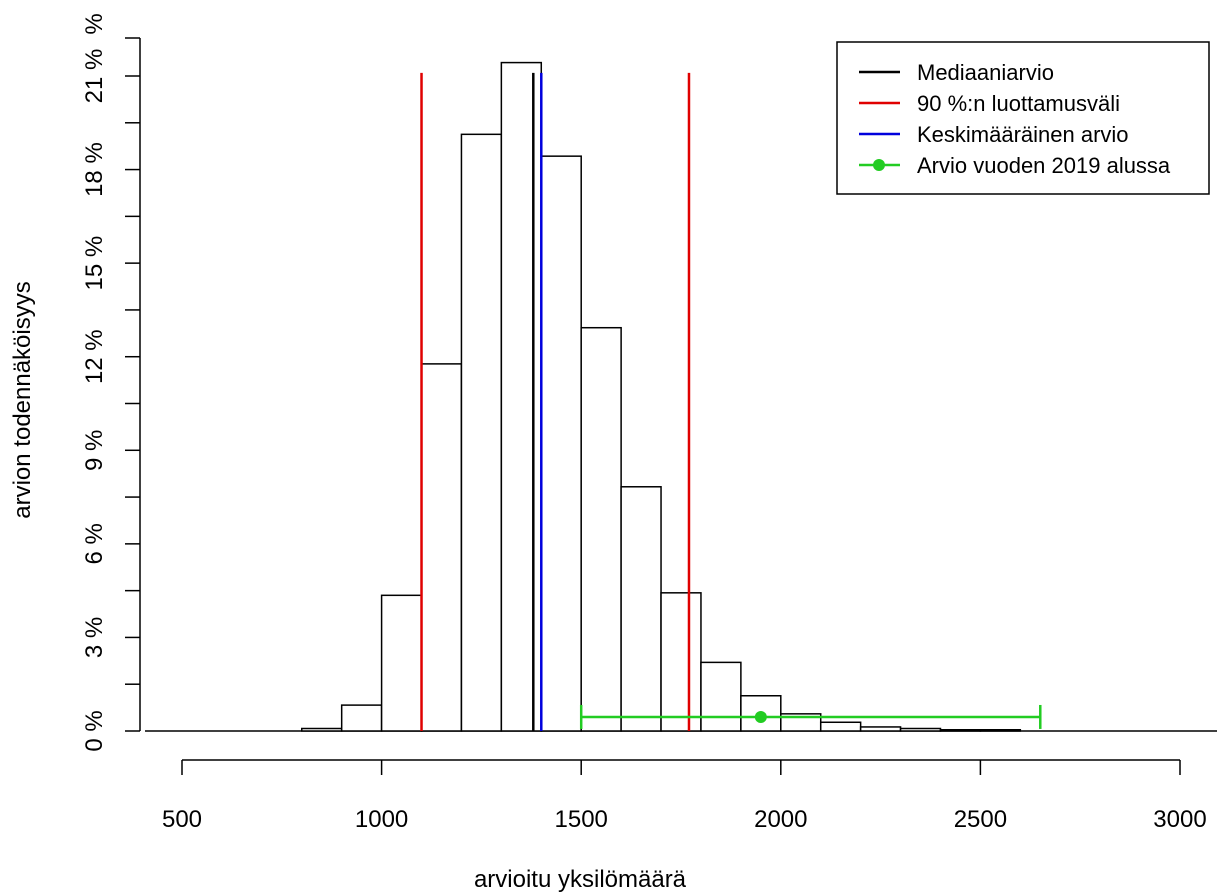 This screenshot has height=894, width=1217. I want to click on legend-box, so click(1023, 118).